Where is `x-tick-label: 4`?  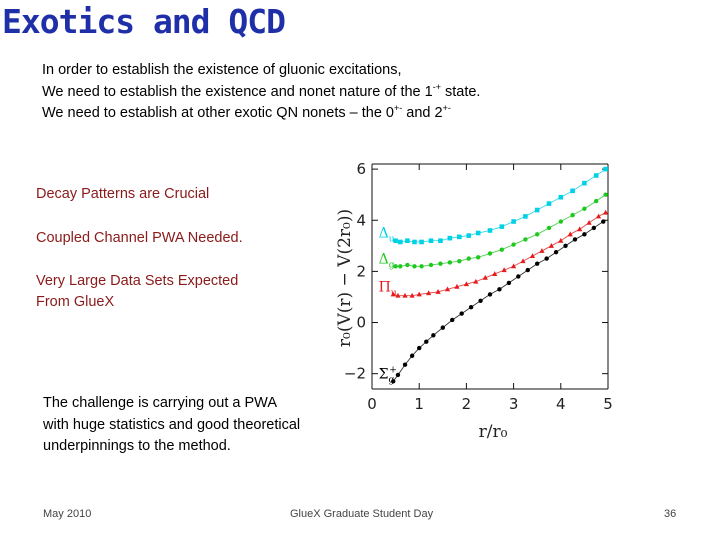 x-tick-label: 4 is located at coordinates (561, 404).